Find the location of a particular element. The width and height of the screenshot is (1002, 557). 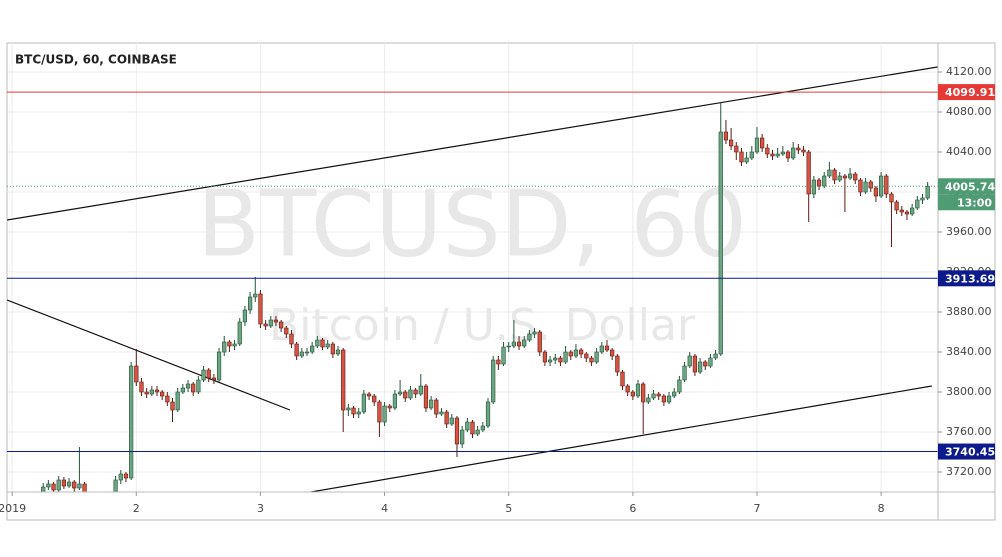

y-tick-label: 3720.00 is located at coordinates (969, 471).